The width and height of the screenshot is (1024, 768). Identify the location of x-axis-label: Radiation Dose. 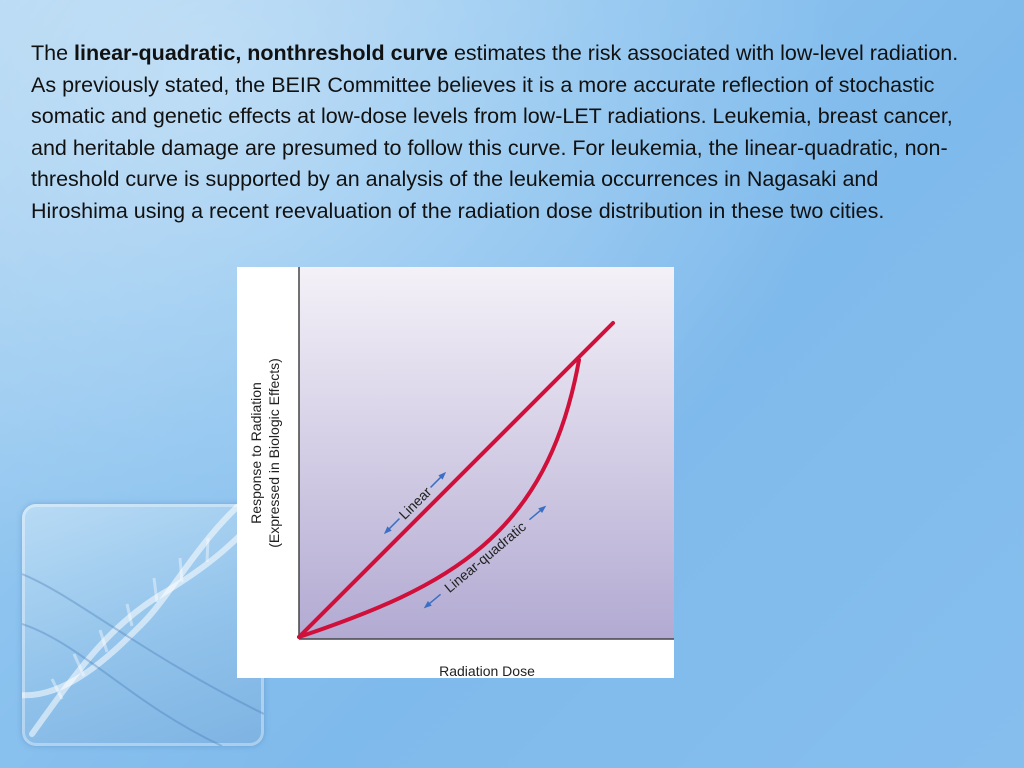
(487, 670).